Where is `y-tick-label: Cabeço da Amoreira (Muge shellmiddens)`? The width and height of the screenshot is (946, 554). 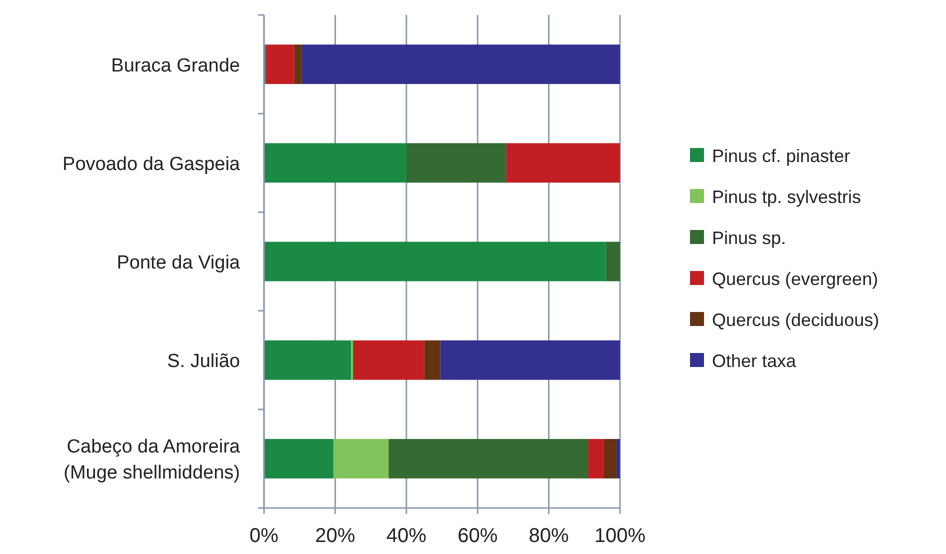
y-tick-label: Cabeço da Amoreira (Muge shellmiddens) is located at coordinates (152, 460).